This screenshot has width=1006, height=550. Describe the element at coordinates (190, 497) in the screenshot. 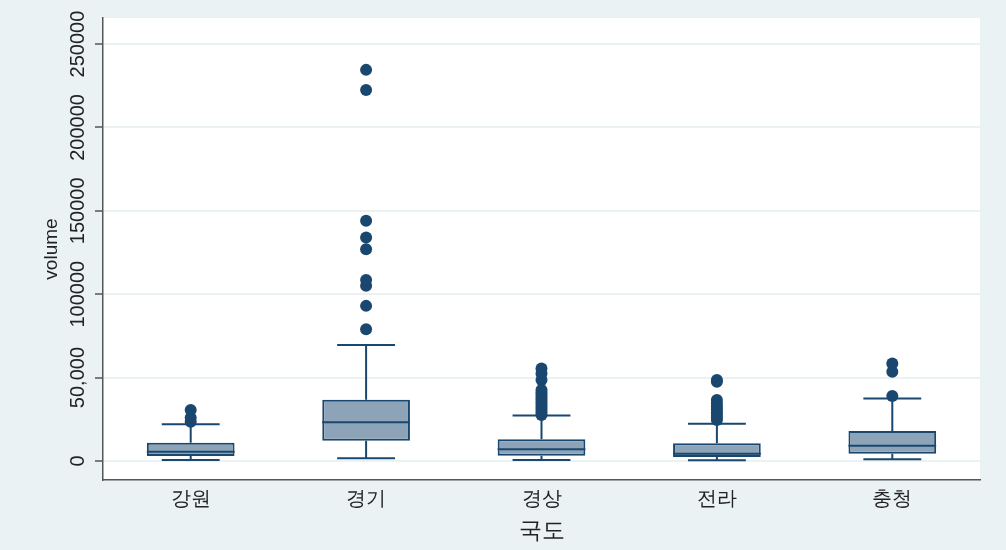

I see `x-tick-label: 강원` at that location.